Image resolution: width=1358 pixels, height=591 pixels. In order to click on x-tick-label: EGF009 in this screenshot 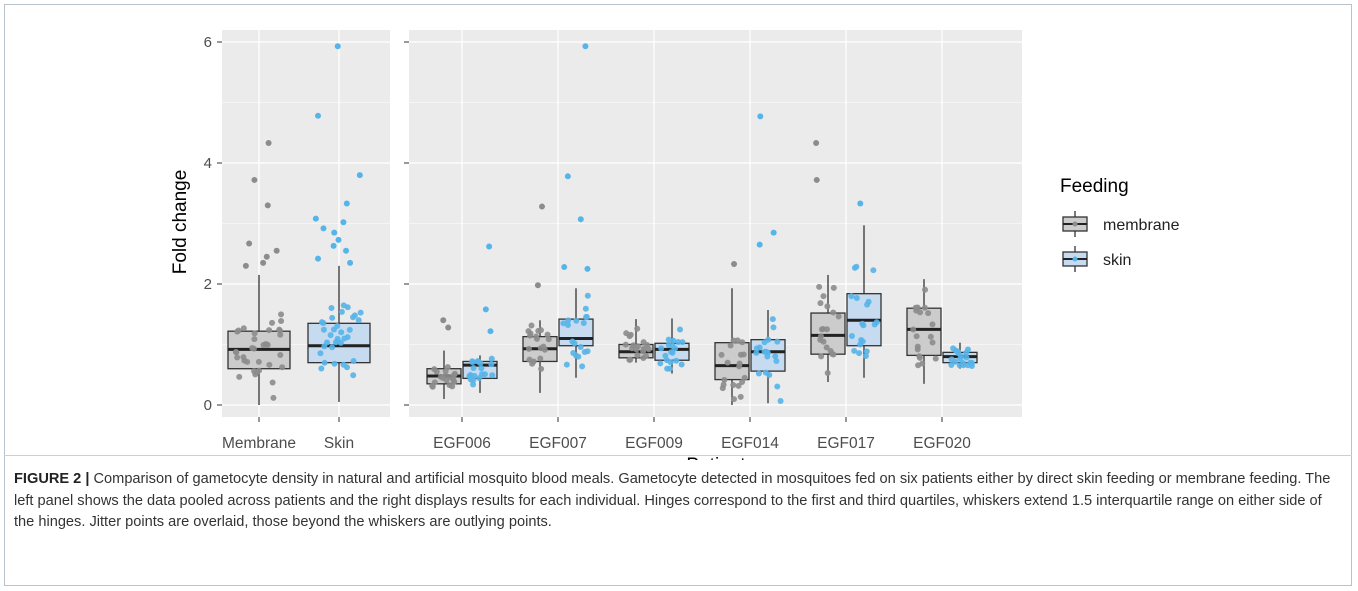, I will do `click(654, 443)`.